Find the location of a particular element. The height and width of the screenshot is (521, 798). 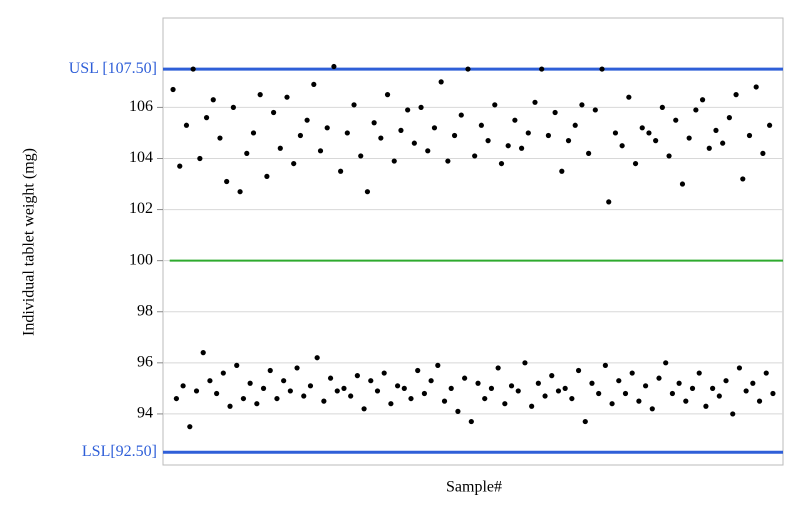

x-axis-label: Sample# is located at coordinates (474, 487).